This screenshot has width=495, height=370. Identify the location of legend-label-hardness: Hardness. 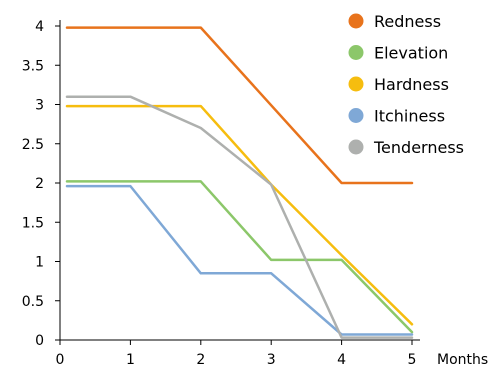
(411, 84).